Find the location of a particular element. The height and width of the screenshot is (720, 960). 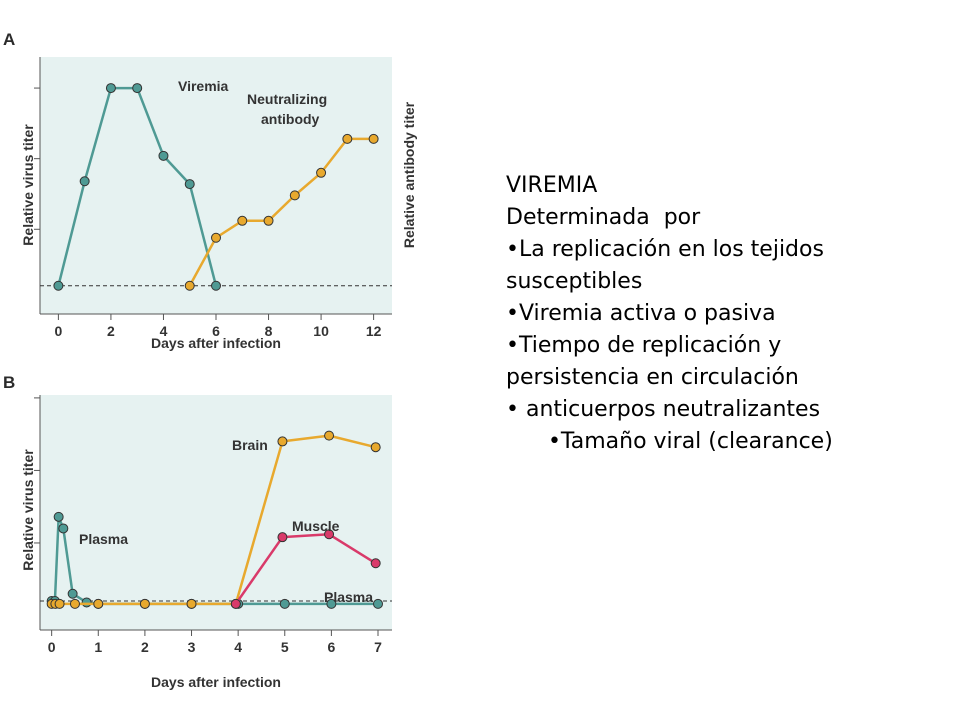

text-line: Determinada por is located at coordinates (603, 217).